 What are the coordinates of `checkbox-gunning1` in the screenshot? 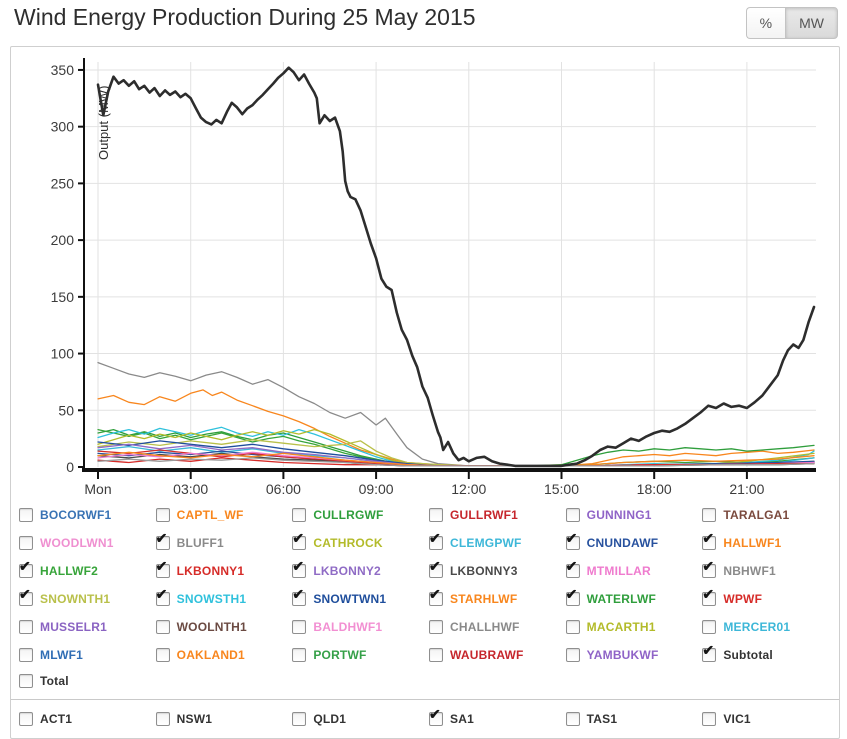 It's located at (572, 514).